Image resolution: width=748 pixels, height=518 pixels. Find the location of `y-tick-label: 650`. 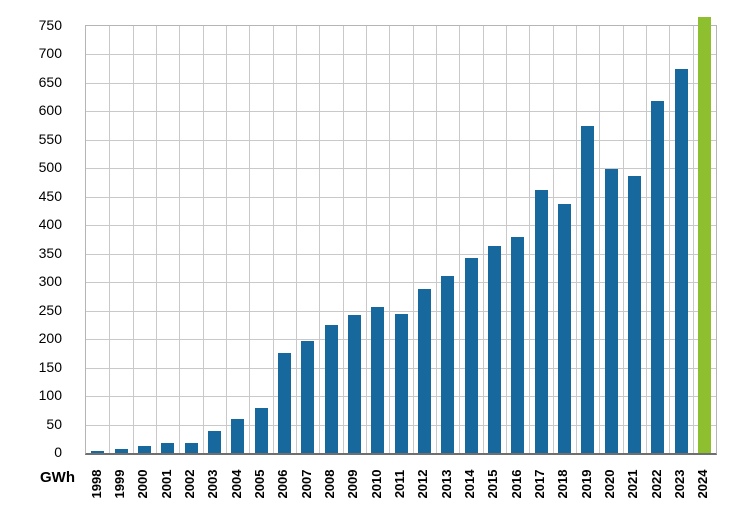

y-tick-label: 650 is located at coordinates (50, 81).